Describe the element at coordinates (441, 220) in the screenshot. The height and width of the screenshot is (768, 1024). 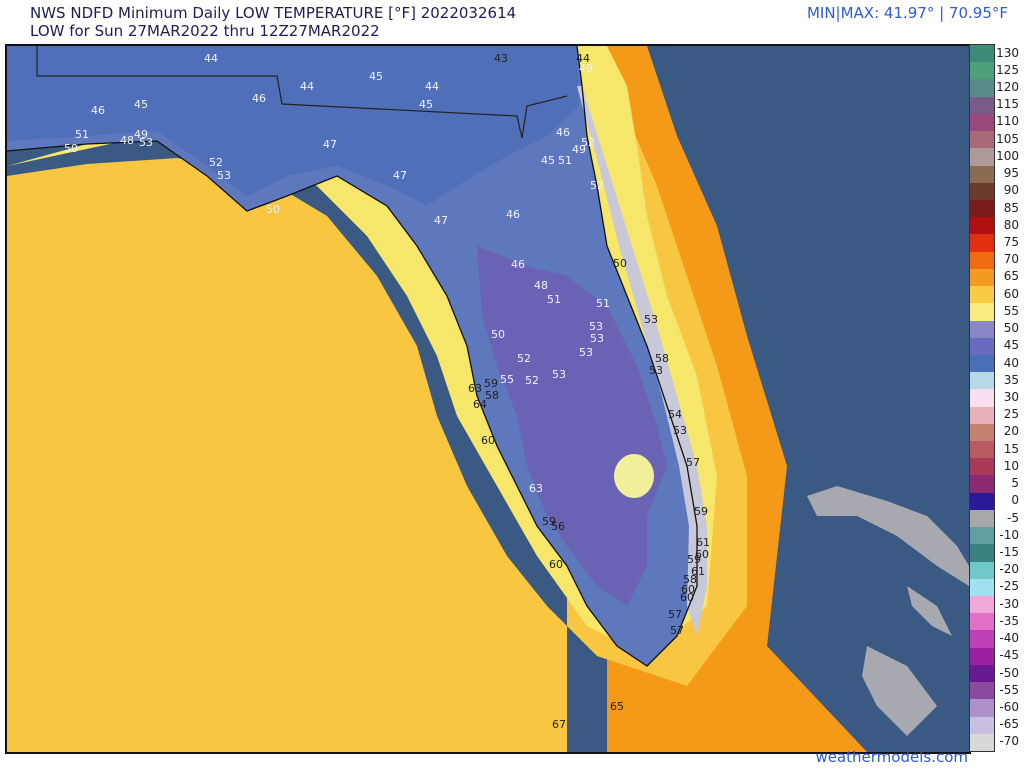
I see `temperature-value: 47` at that location.